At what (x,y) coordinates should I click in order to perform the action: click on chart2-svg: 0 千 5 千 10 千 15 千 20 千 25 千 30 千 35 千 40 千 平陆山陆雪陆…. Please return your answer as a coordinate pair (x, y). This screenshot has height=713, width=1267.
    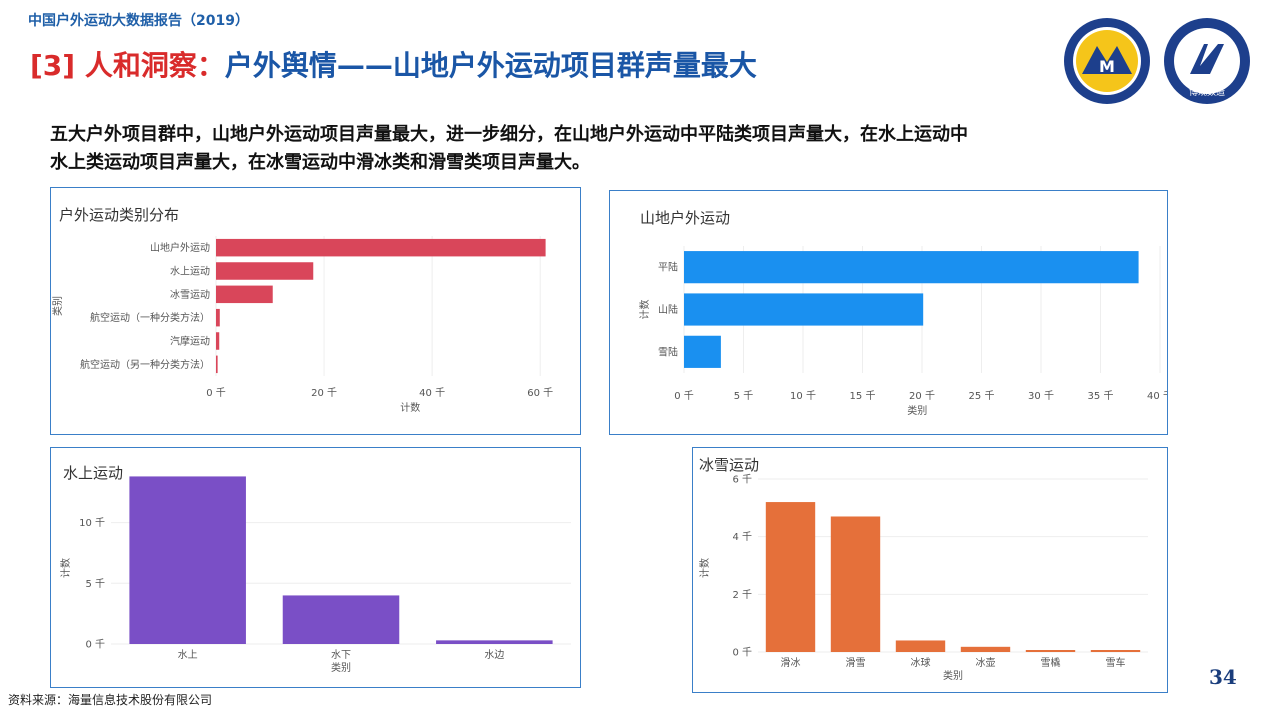
    Looking at the image, I should click on (902, 331).